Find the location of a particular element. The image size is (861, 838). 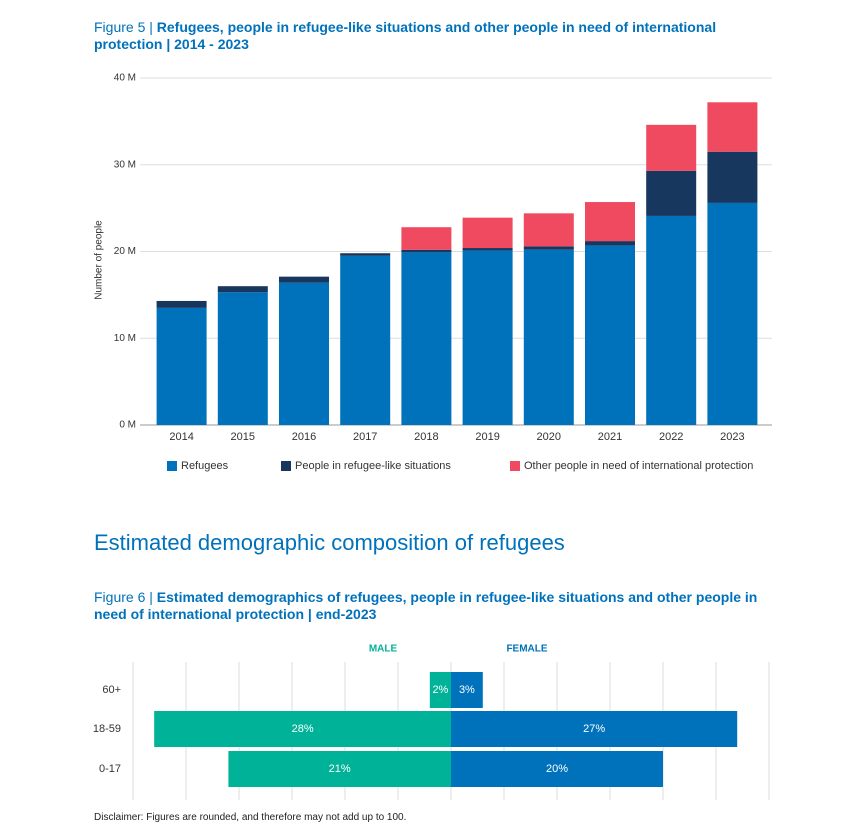

x-tick-label: 2019 is located at coordinates (487, 437).